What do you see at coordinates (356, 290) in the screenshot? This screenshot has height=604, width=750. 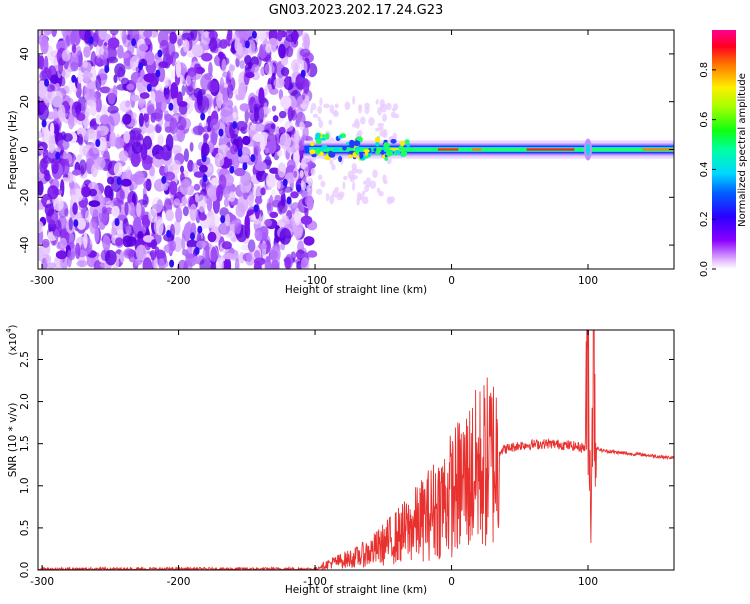 I see `spectrogram-x-axis-label: Height of straight line (km)` at bounding box center [356, 290].